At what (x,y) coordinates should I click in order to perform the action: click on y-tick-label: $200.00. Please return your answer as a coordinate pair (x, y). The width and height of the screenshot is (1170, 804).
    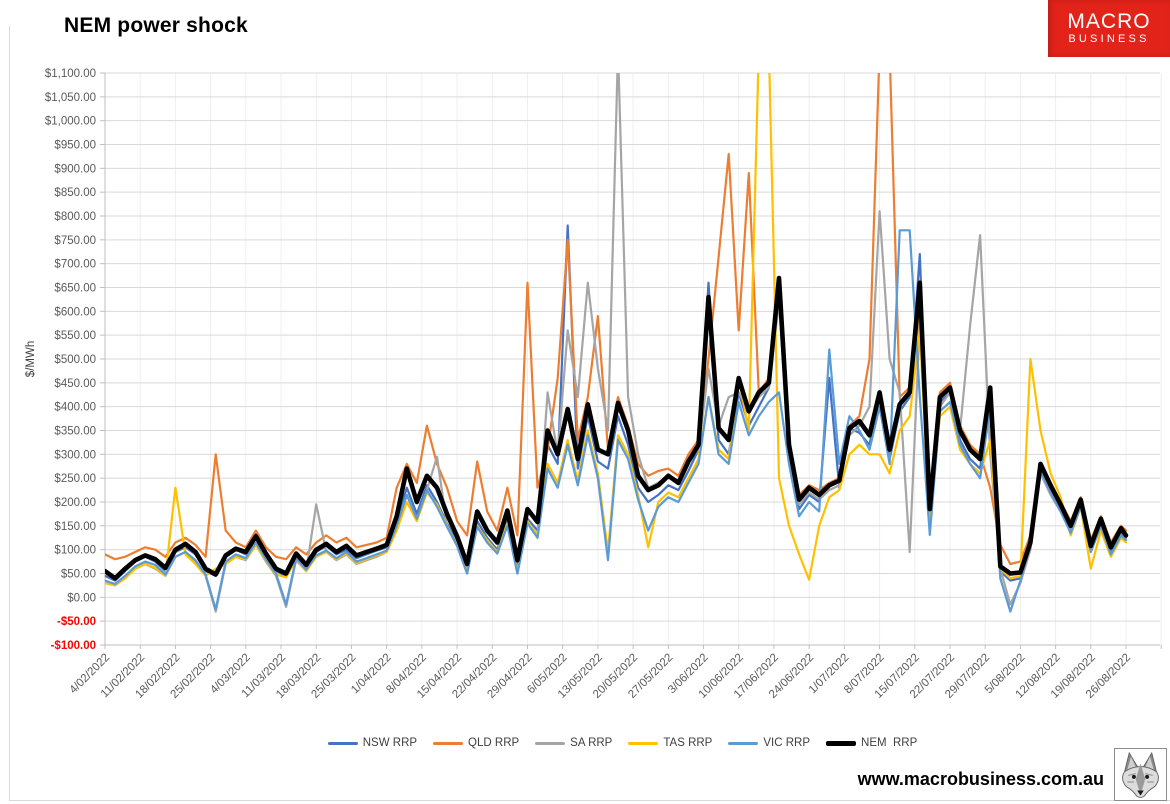
    Looking at the image, I should click on (75, 503).